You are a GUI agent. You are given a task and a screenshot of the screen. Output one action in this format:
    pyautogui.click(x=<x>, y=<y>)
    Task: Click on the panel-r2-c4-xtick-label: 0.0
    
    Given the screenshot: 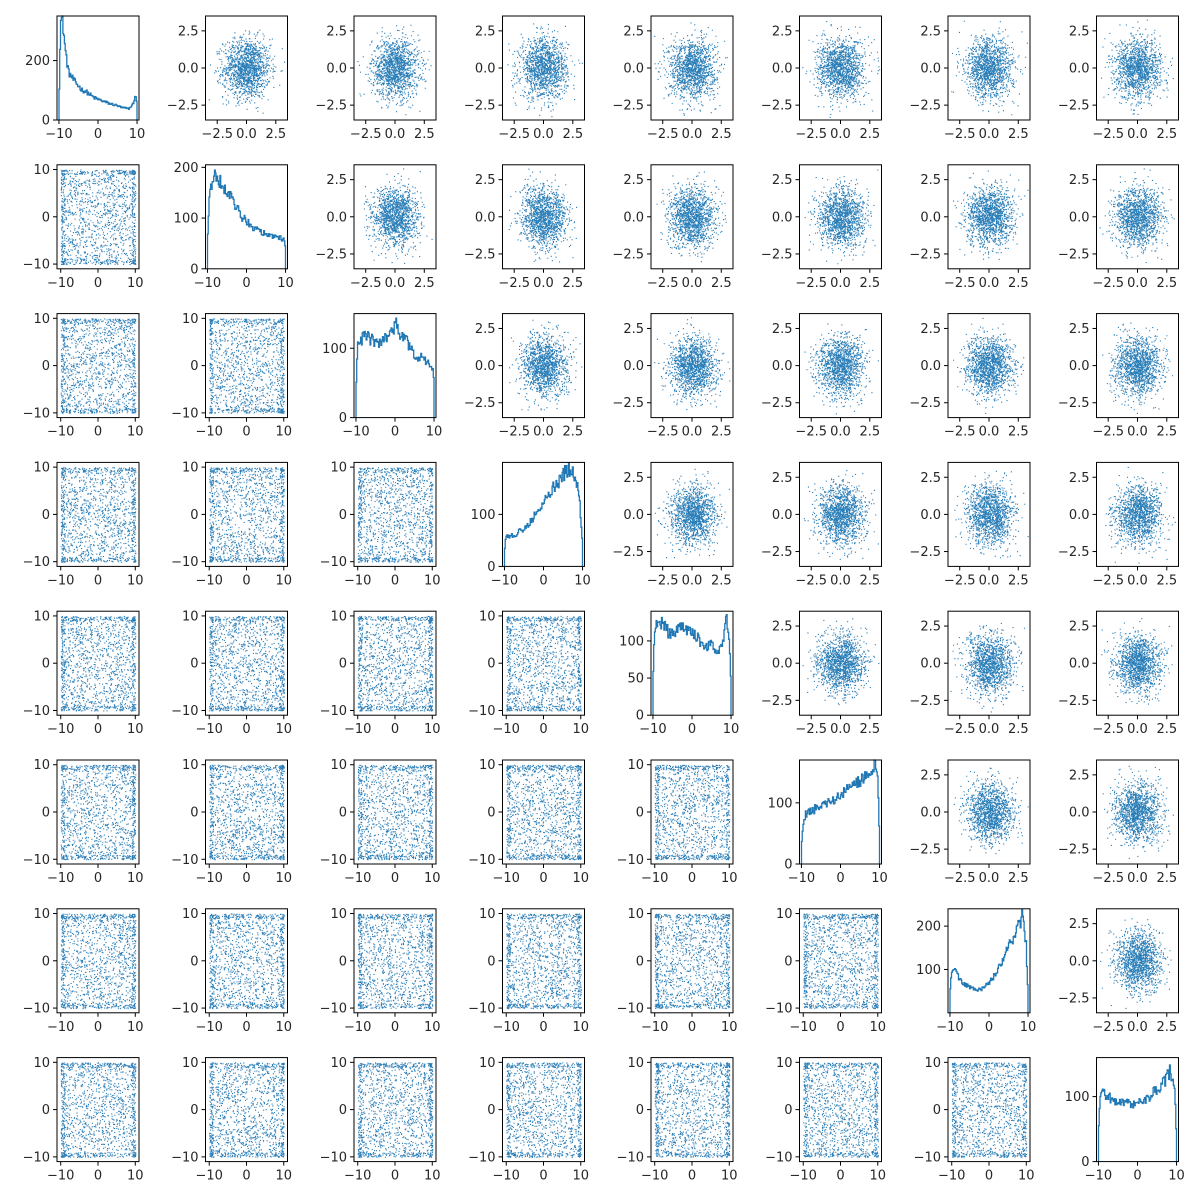 What is the action you would take?
    pyautogui.click(x=692, y=432)
    